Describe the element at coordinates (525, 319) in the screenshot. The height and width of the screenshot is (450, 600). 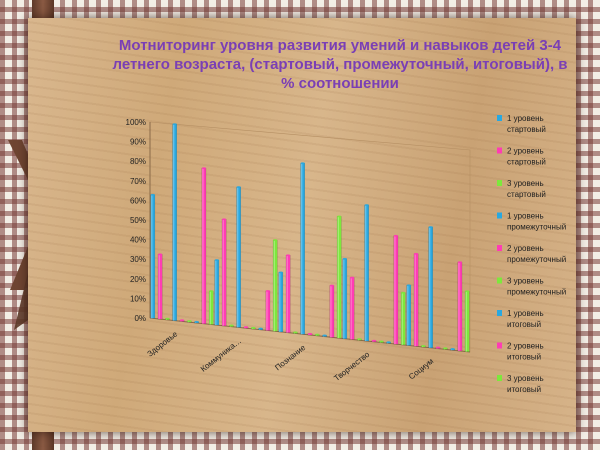
I see `legend-label: 1 уровень итоговый` at that location.